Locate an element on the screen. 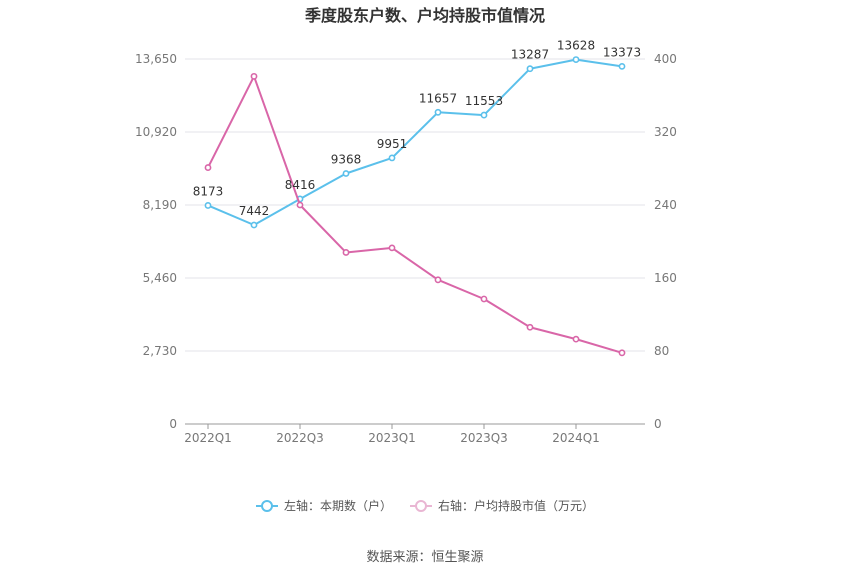  y-right-tick-label: 320 is located at coordinates (665, 132).